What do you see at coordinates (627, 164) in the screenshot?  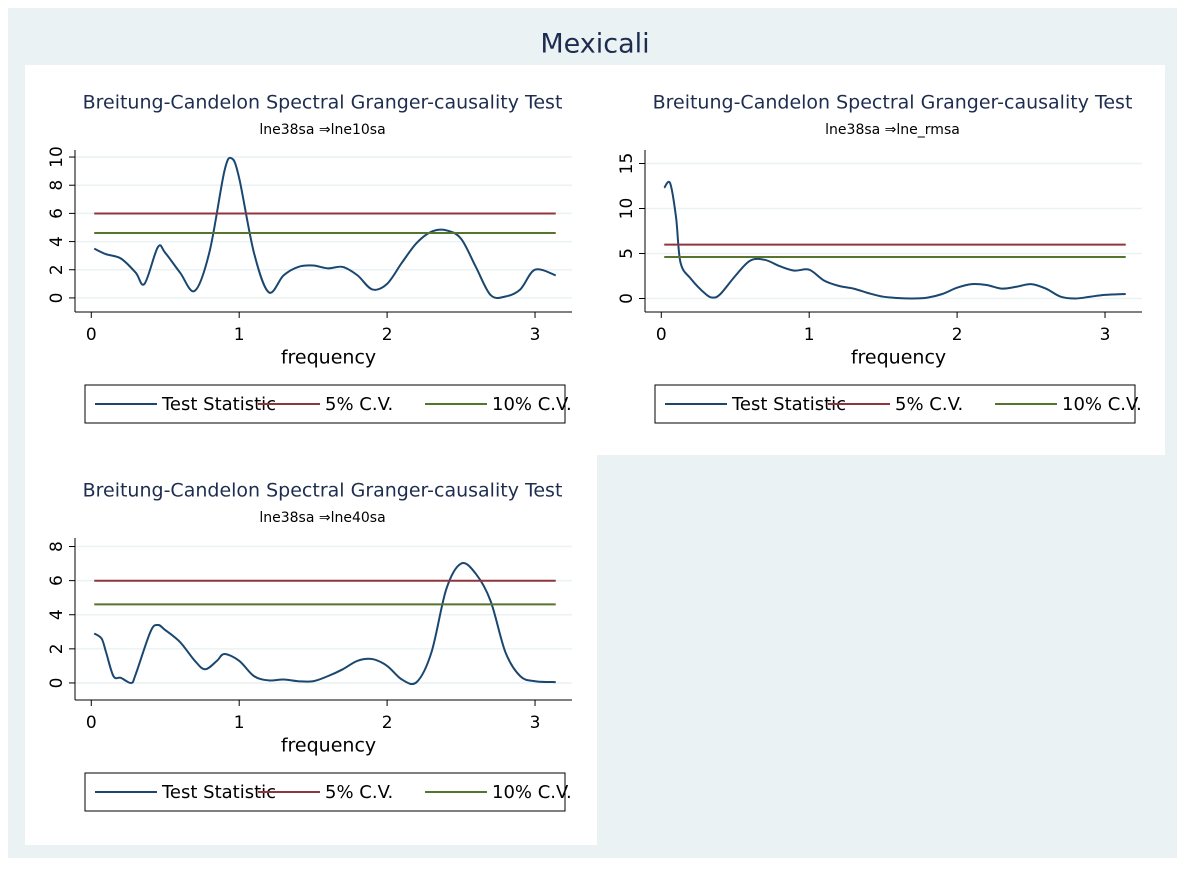 I see `y-tick-label: 15` at bounding box center [627, 164].